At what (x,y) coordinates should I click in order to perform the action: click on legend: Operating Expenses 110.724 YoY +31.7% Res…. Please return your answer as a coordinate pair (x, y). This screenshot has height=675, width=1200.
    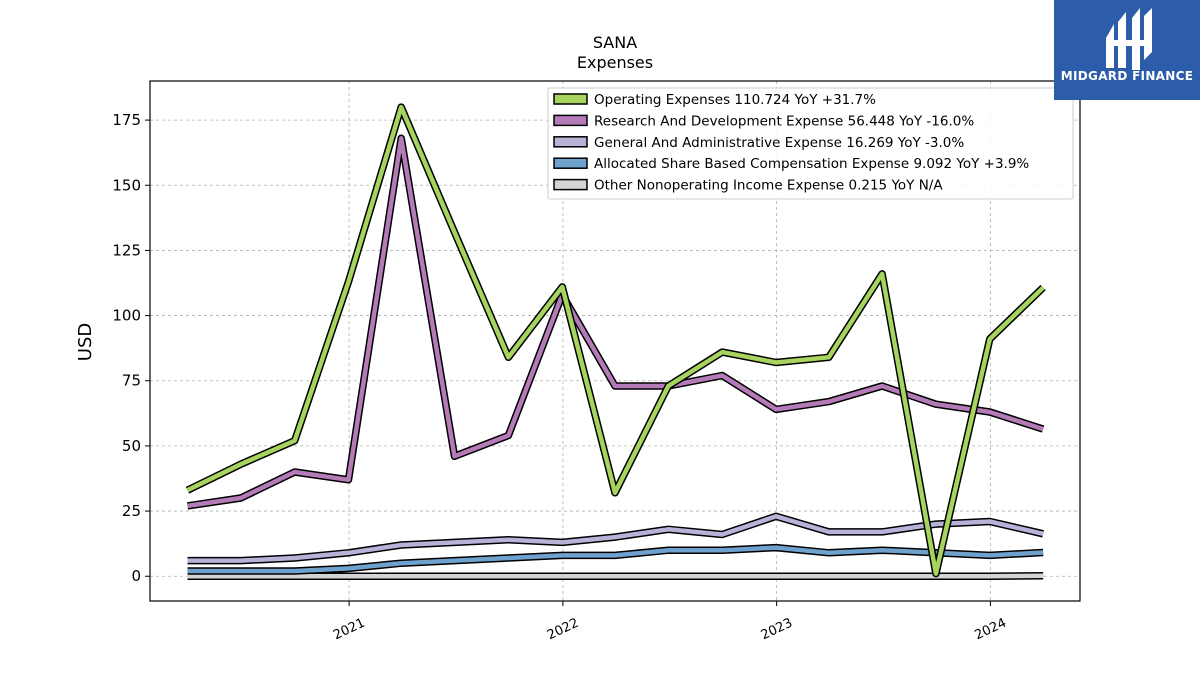
    Looking at the image, I should click on (810, 143).